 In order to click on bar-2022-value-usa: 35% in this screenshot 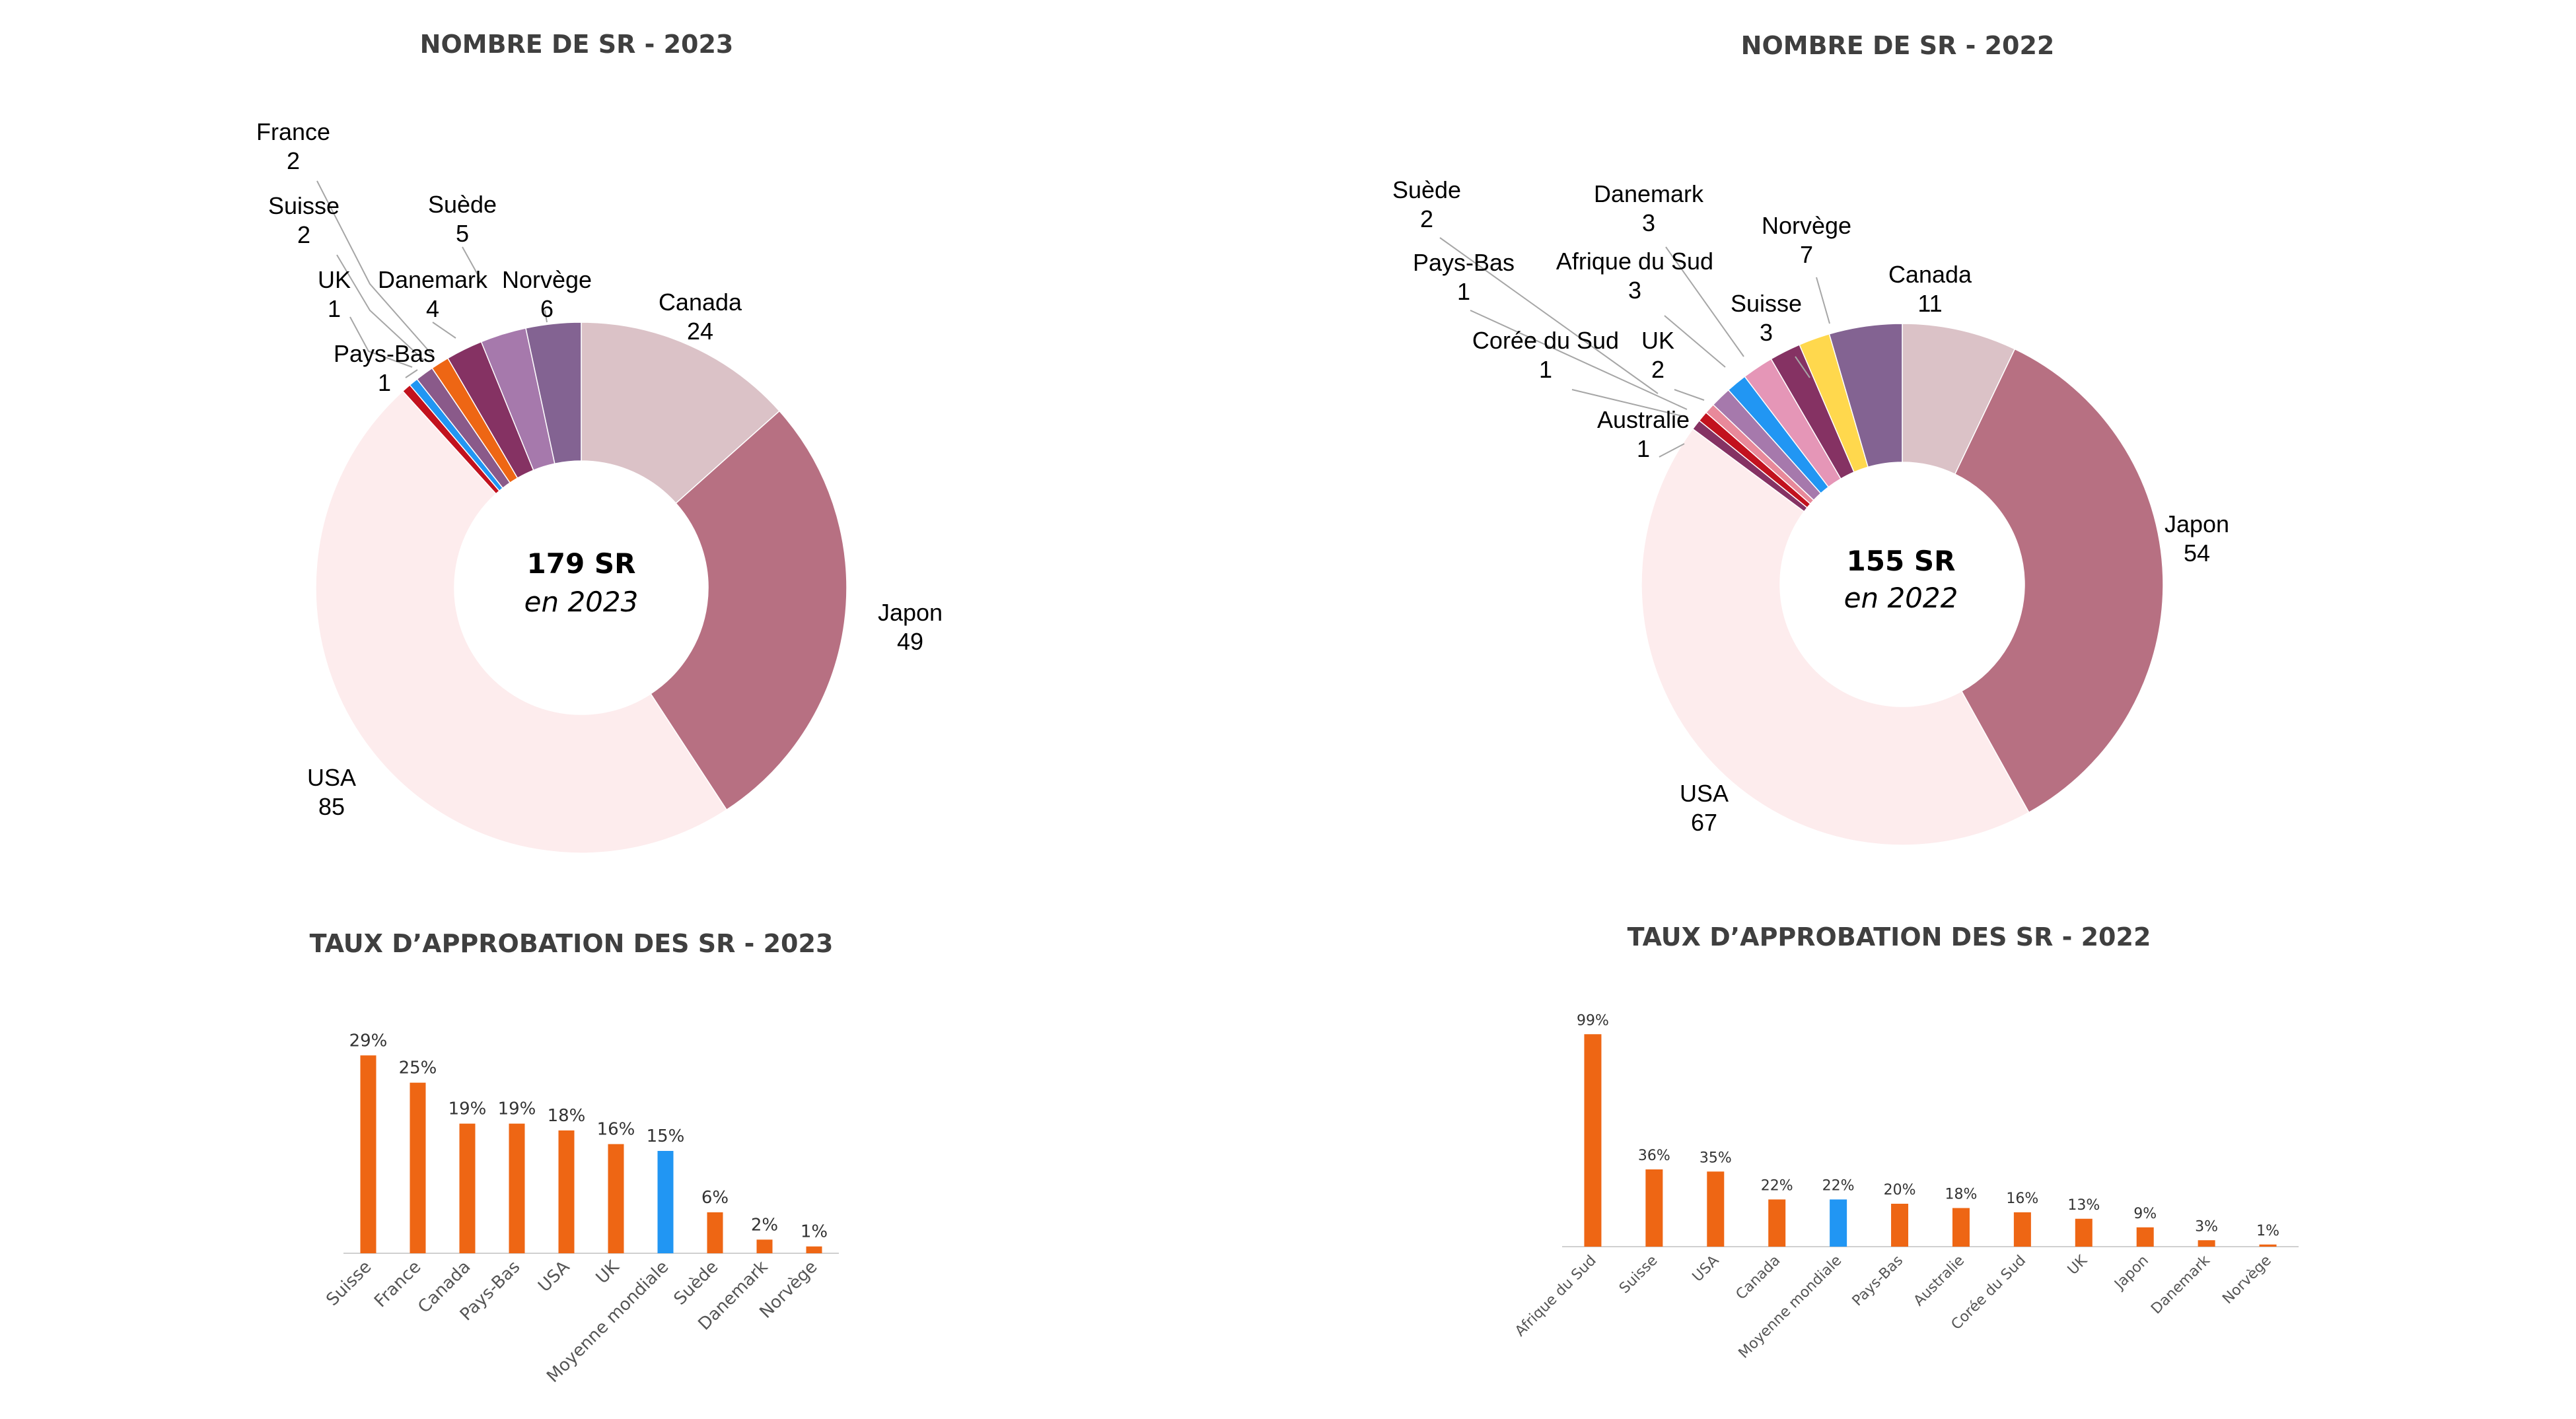, I will do `click(1715, 1158)`.